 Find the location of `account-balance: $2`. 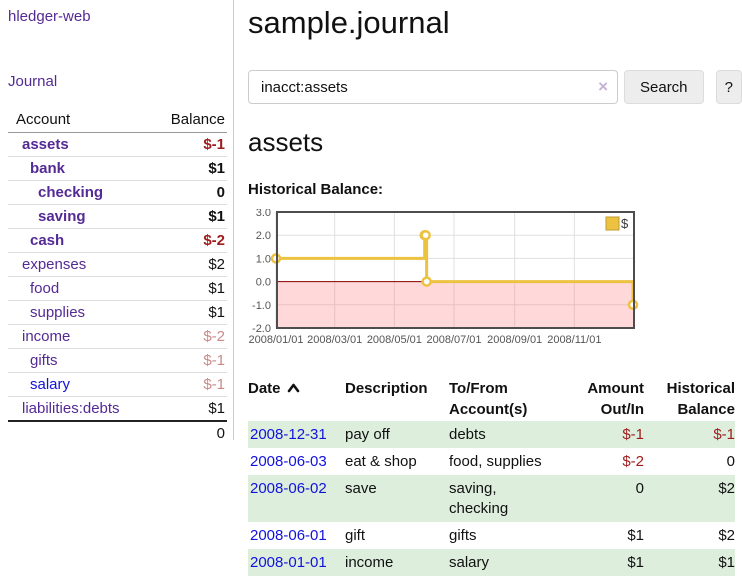

account-balance: $2 is located at coordinates (186, 264).